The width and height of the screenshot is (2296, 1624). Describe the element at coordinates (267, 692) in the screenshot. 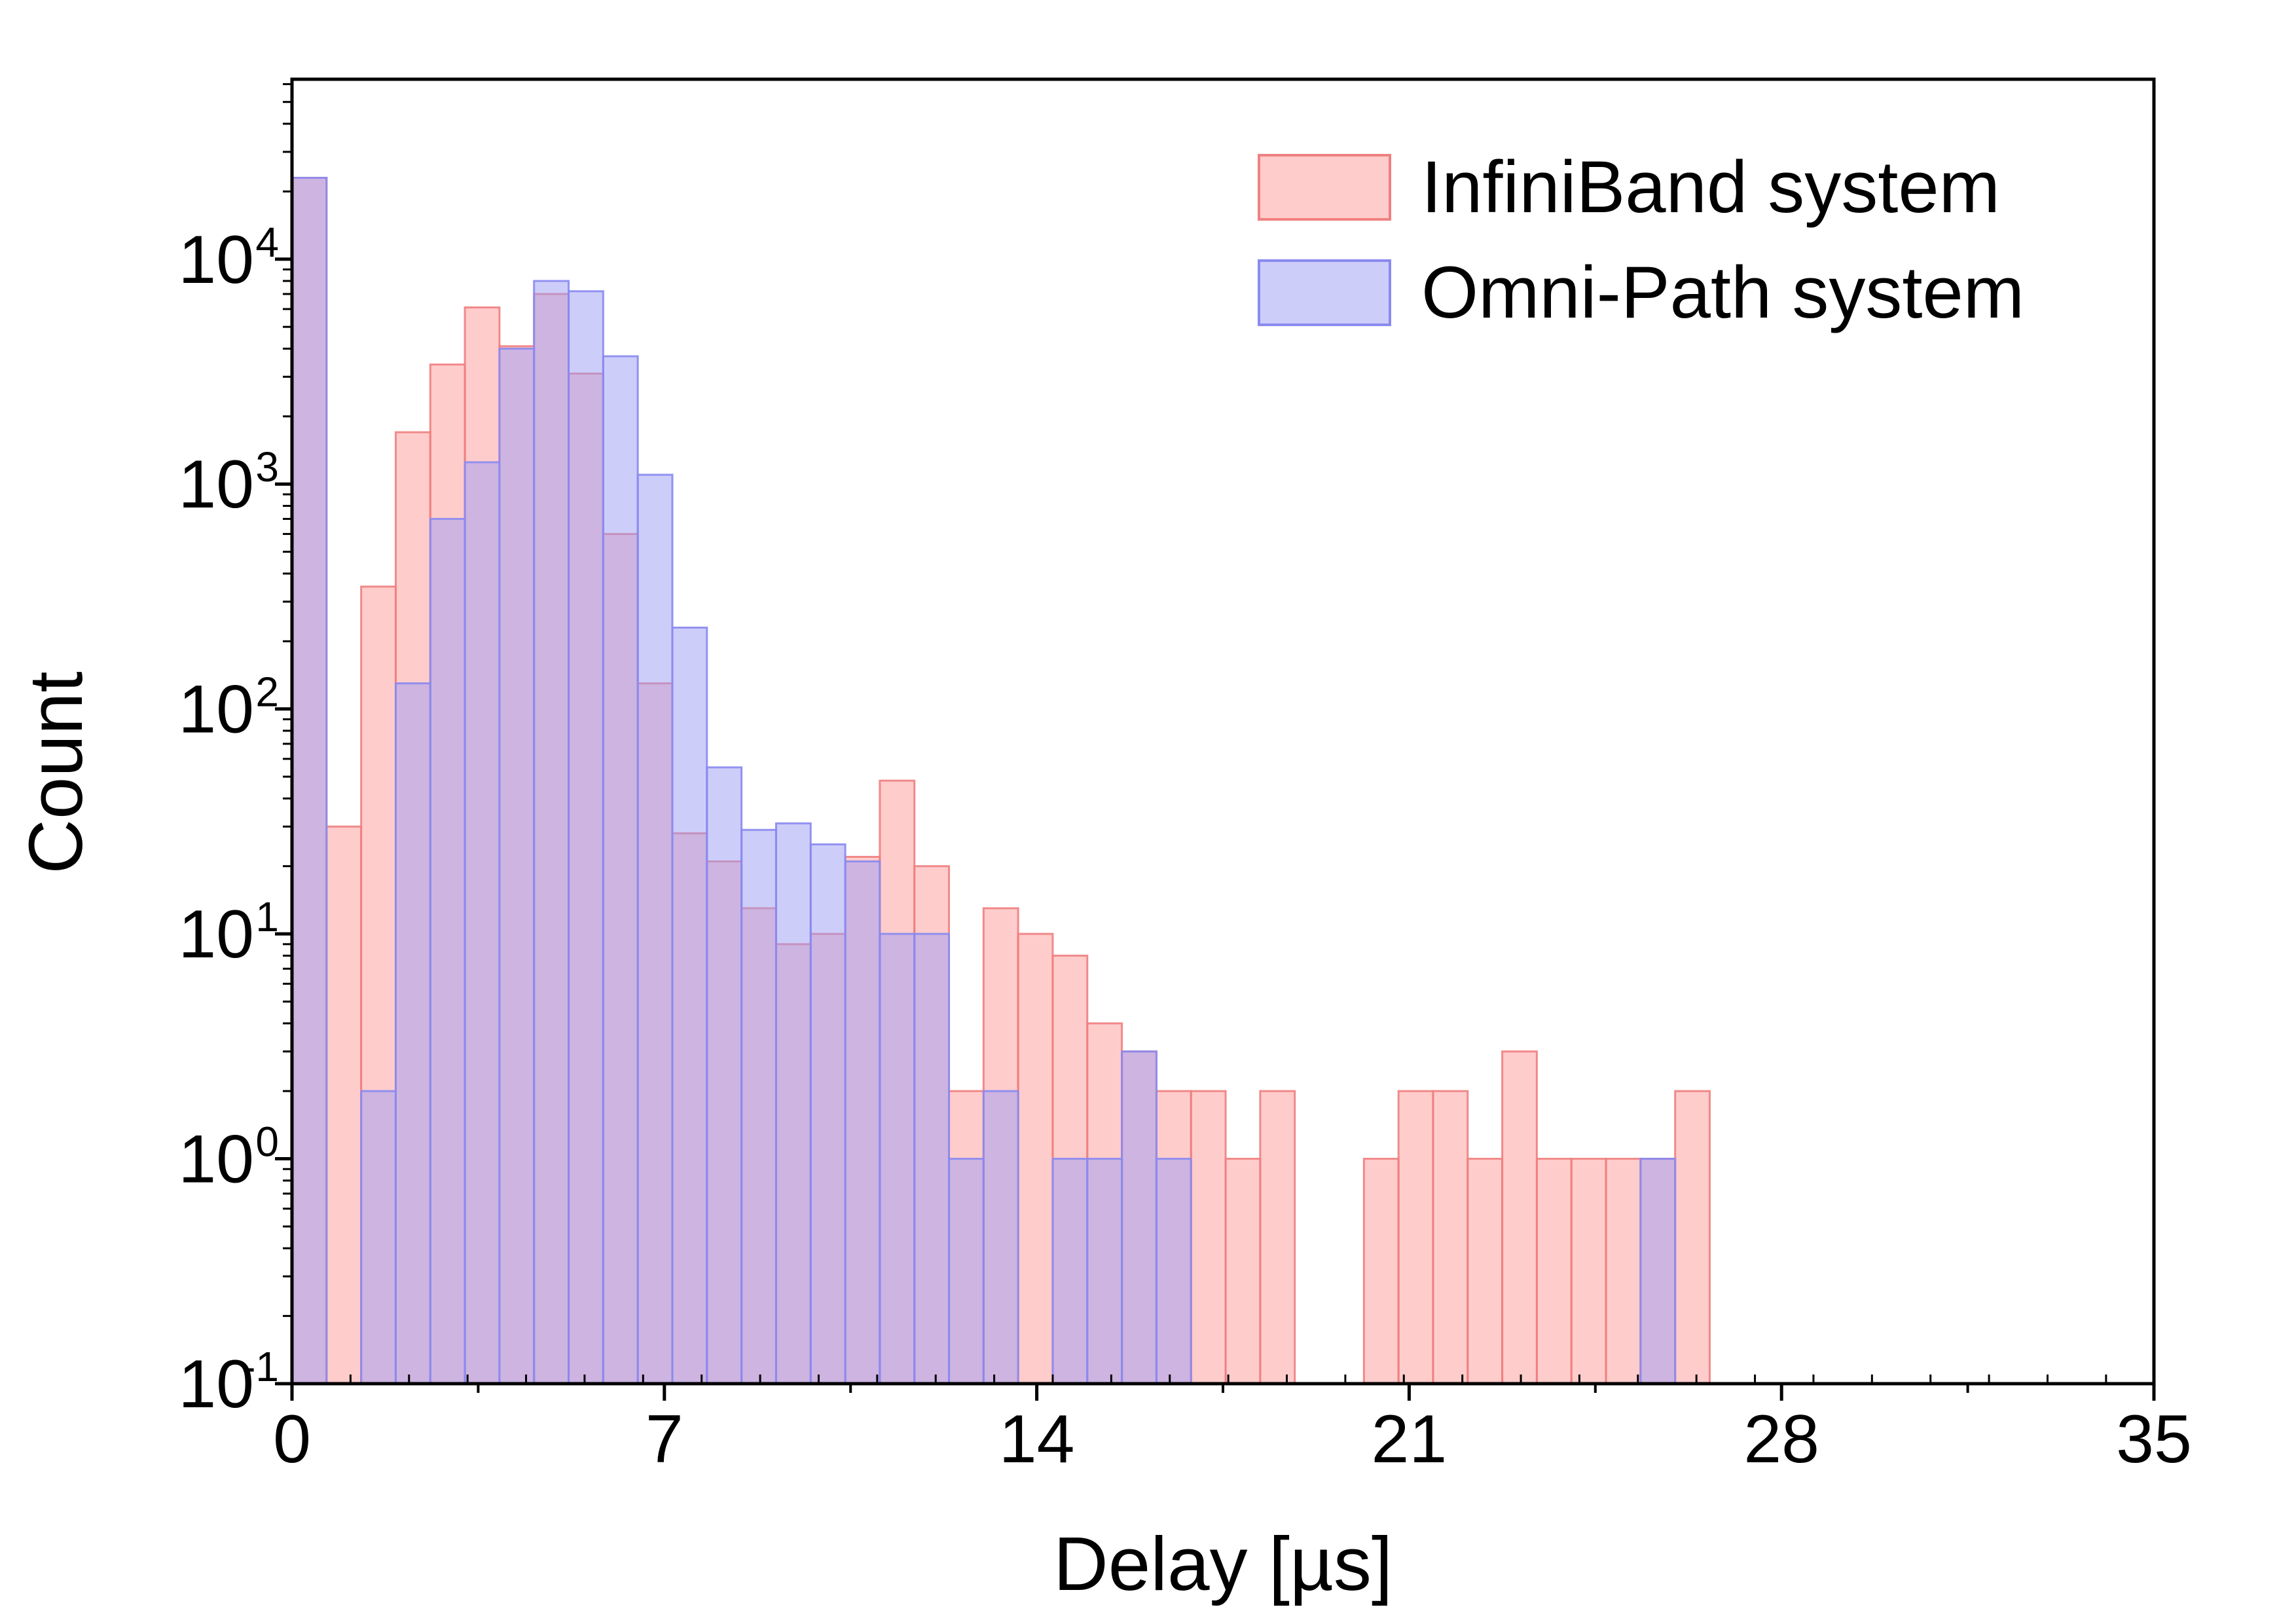

I see `y-tick-exponent: 2` at that location.